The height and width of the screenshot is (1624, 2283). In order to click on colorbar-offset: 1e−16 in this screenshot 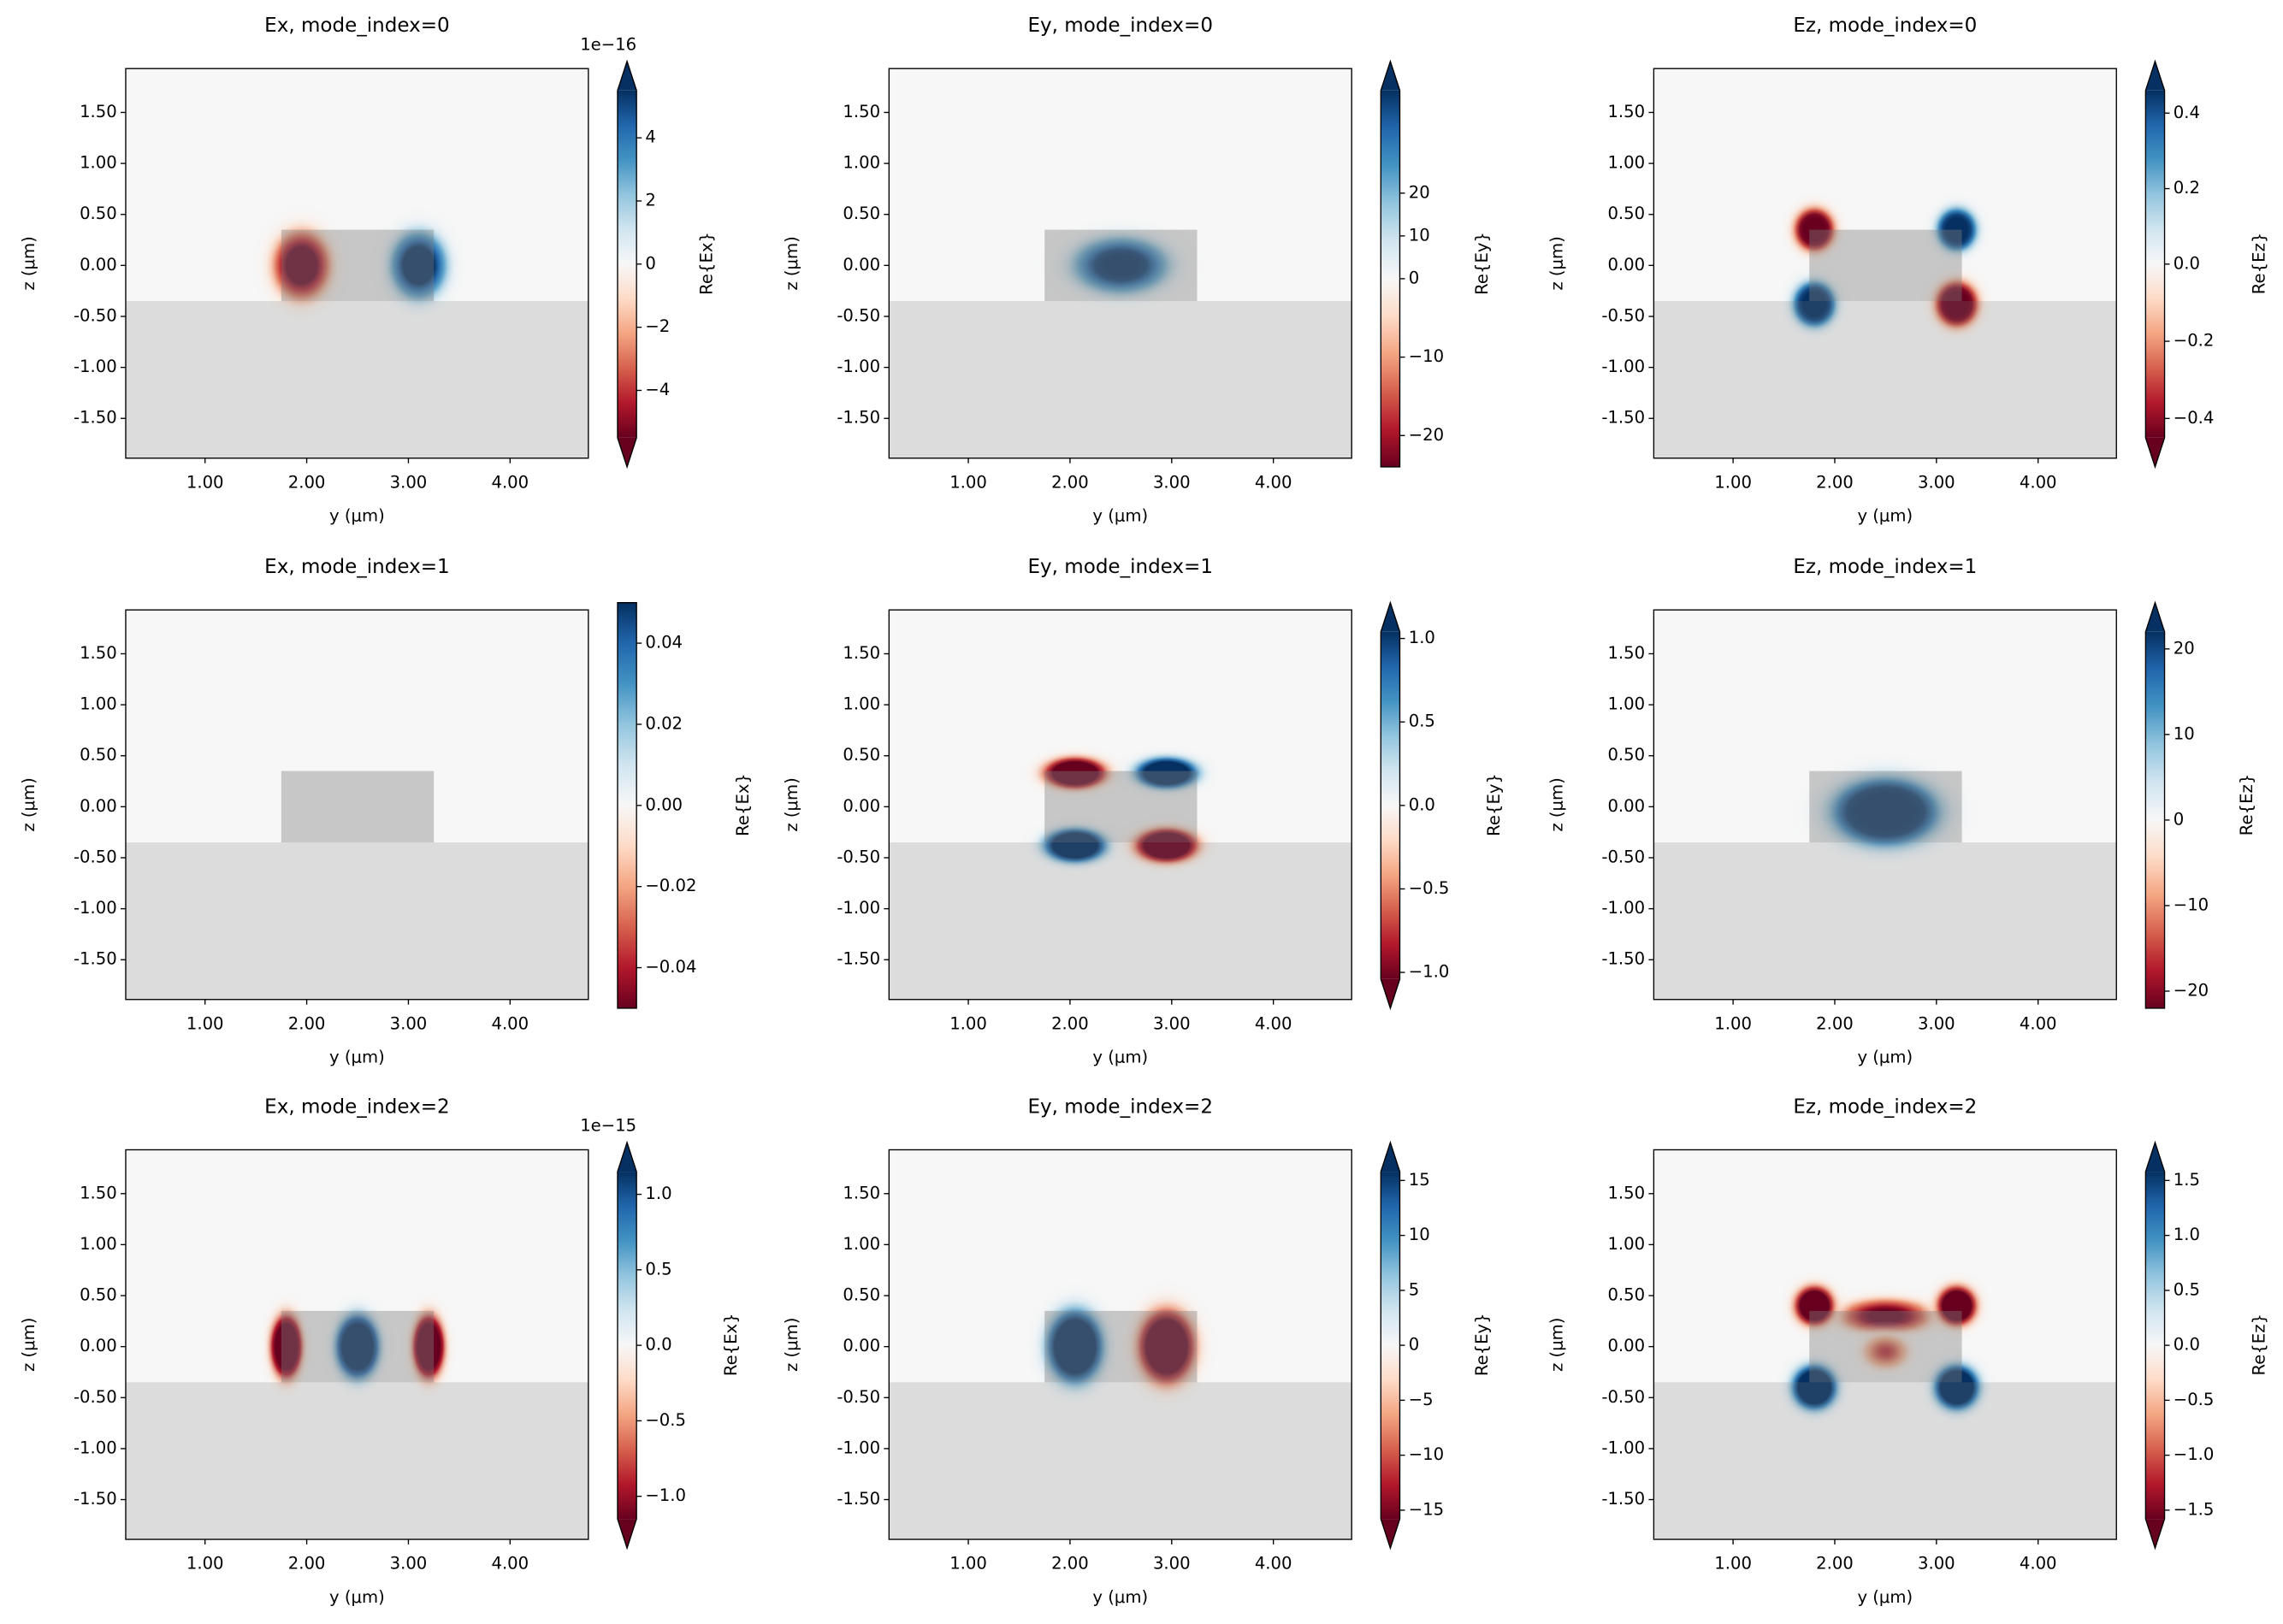, I will do `click(608, 44)`.